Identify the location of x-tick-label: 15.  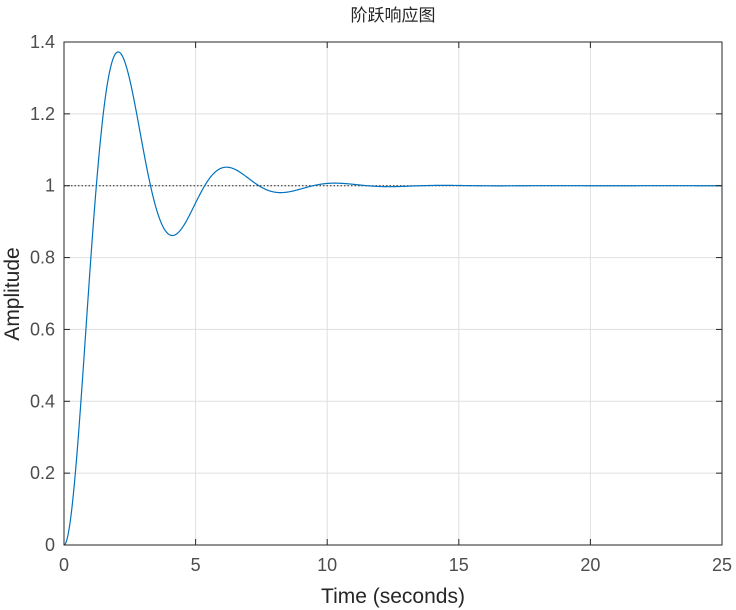
(459, 565).